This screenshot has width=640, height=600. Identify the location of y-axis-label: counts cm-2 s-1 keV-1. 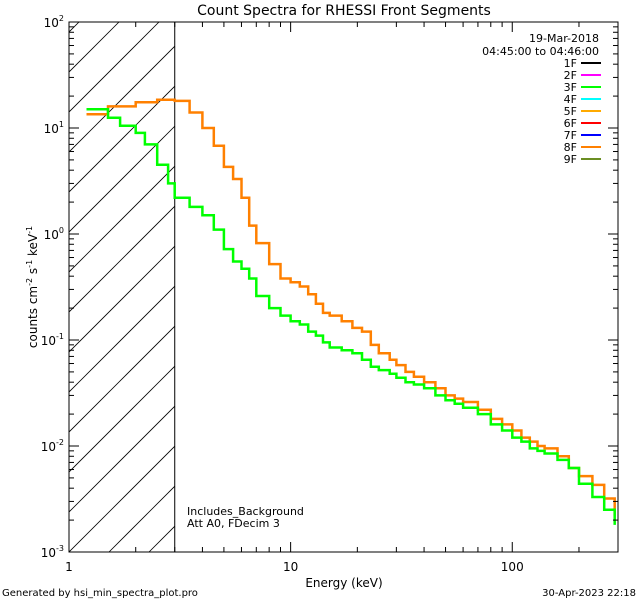
(32, 287).